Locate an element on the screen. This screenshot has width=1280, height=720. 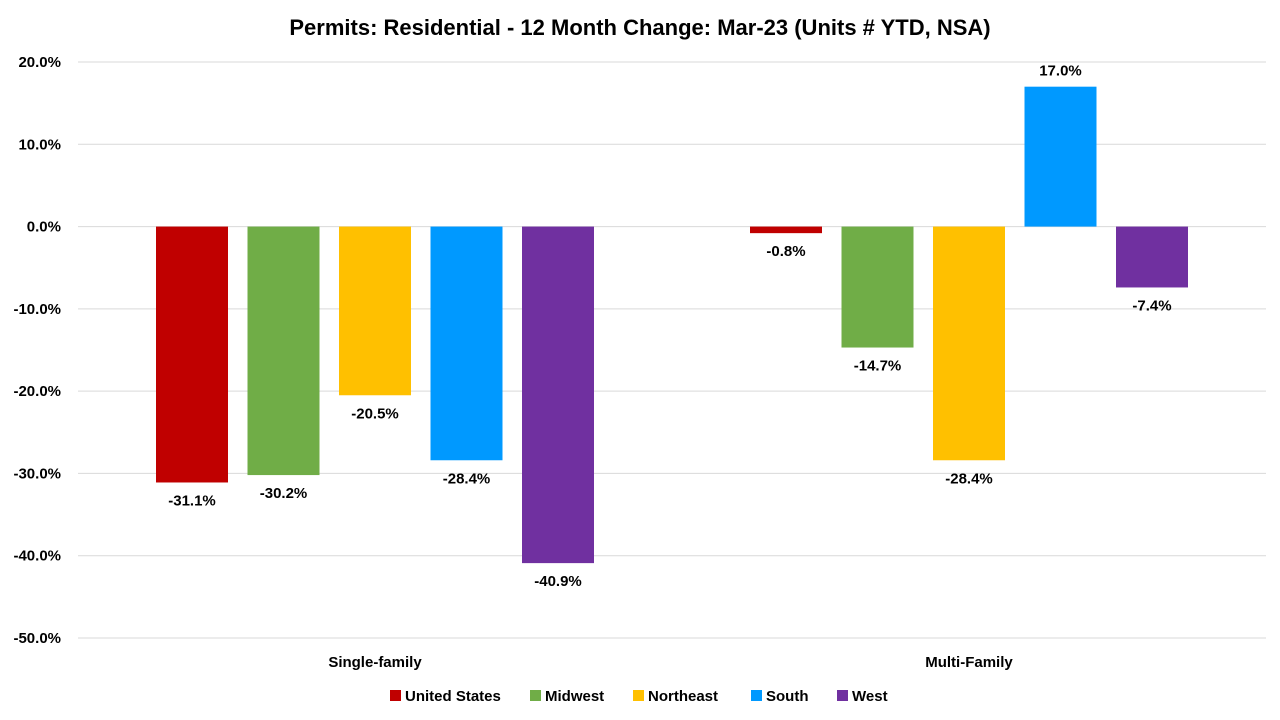
y-tick-label: -40.0% is located at coordinates (37, 556).